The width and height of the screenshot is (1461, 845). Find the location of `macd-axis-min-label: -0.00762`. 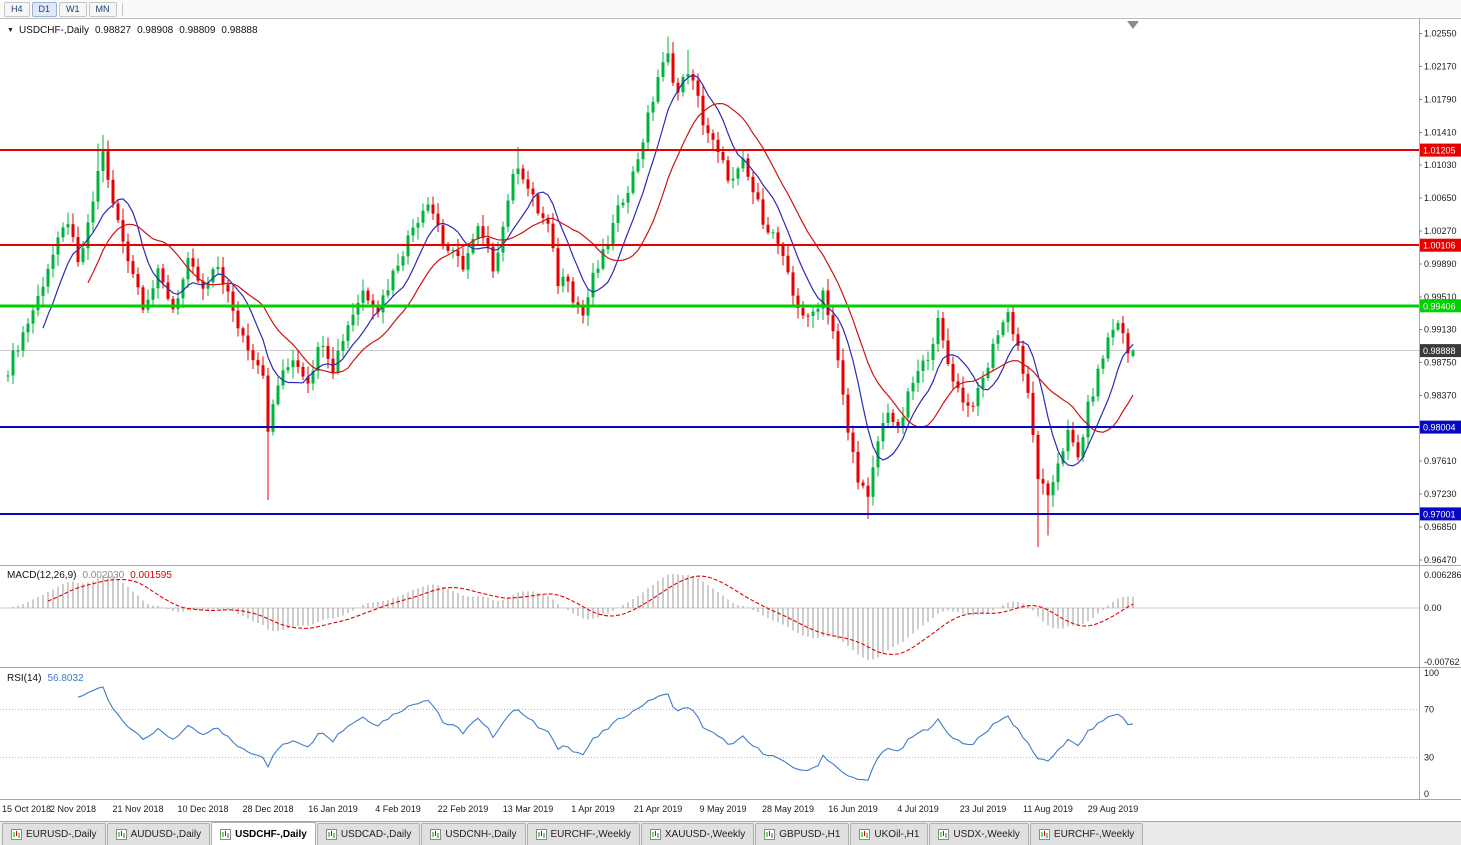

macd-axis-min-label: -0.00762 is located at coordinates (1442, 662).